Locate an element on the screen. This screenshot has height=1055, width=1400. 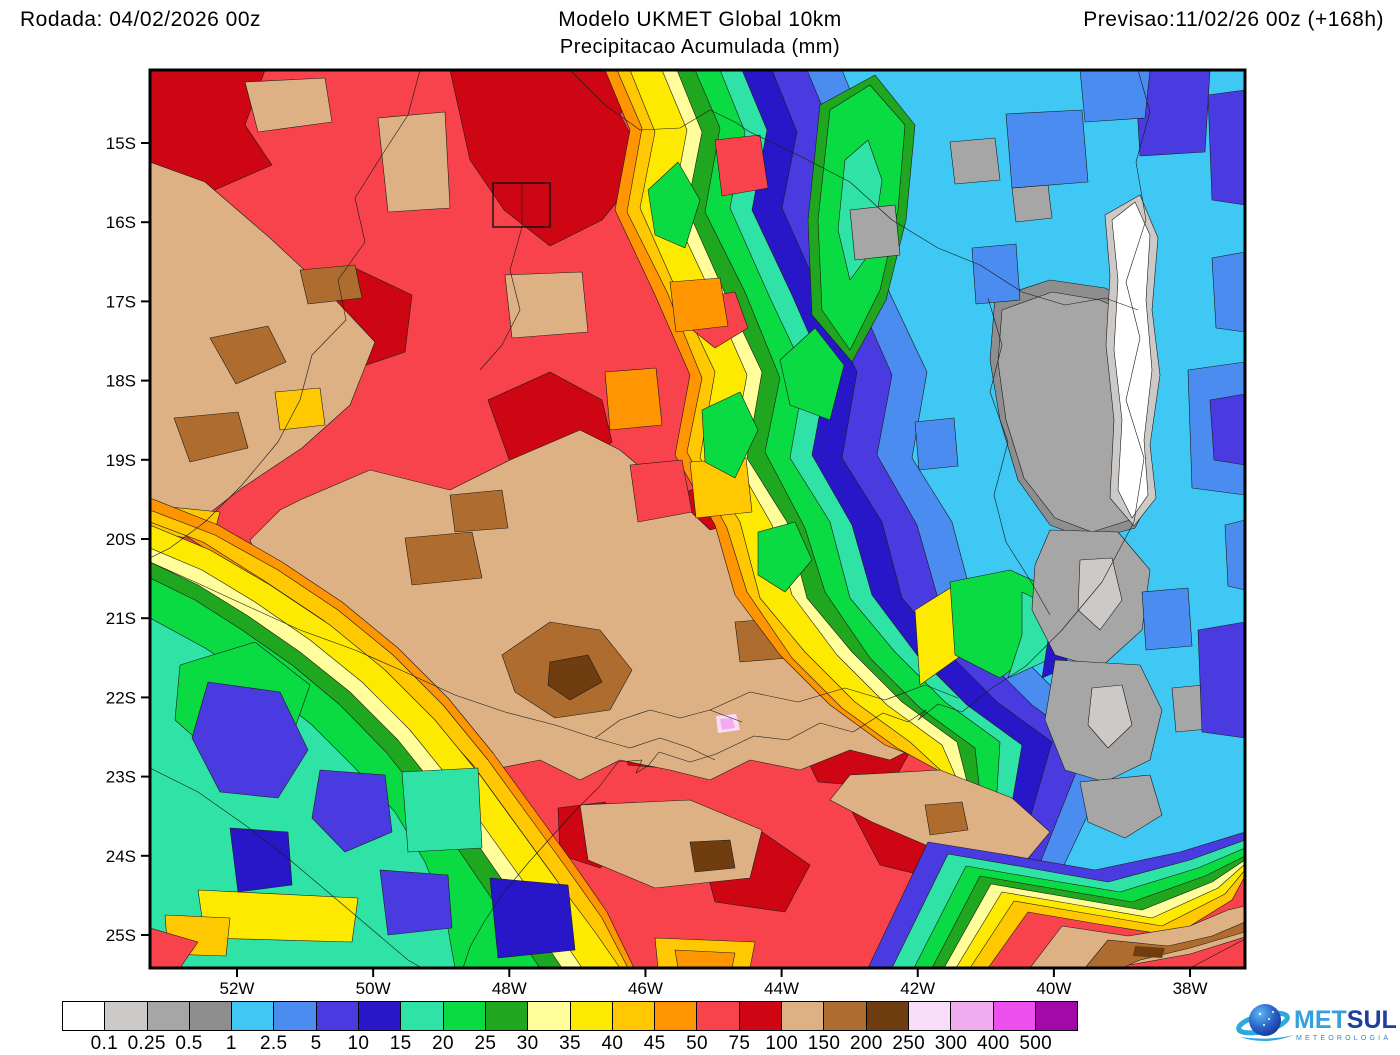
metsul-logo: METSUL METEOROLOGIA is located at coordinates (1316, 1023).